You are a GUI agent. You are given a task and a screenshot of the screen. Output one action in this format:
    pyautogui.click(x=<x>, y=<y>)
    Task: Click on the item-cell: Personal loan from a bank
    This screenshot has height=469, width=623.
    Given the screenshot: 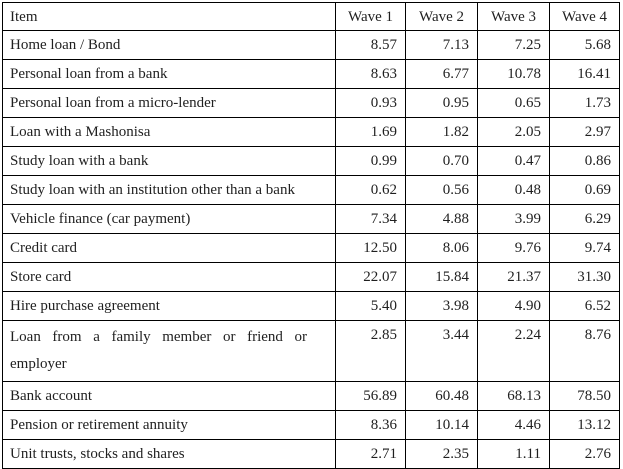 What is the action you would take?
    pyautogui.click(x=169, y=74)
    